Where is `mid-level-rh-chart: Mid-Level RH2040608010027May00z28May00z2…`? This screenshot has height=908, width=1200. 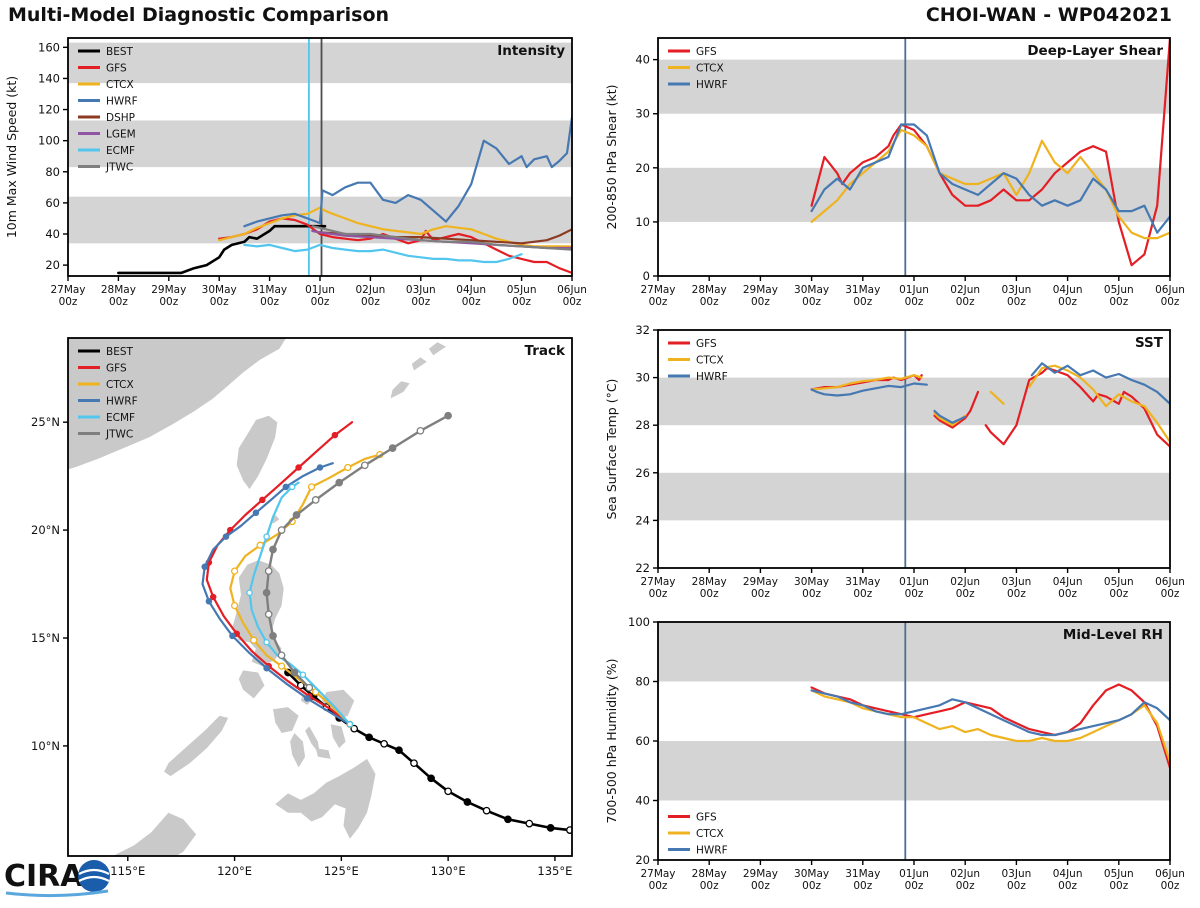 mid-level-rh-chart: Mid-Level RH2040608010027May00z28May00z2… is located at coordinates (894, 753).